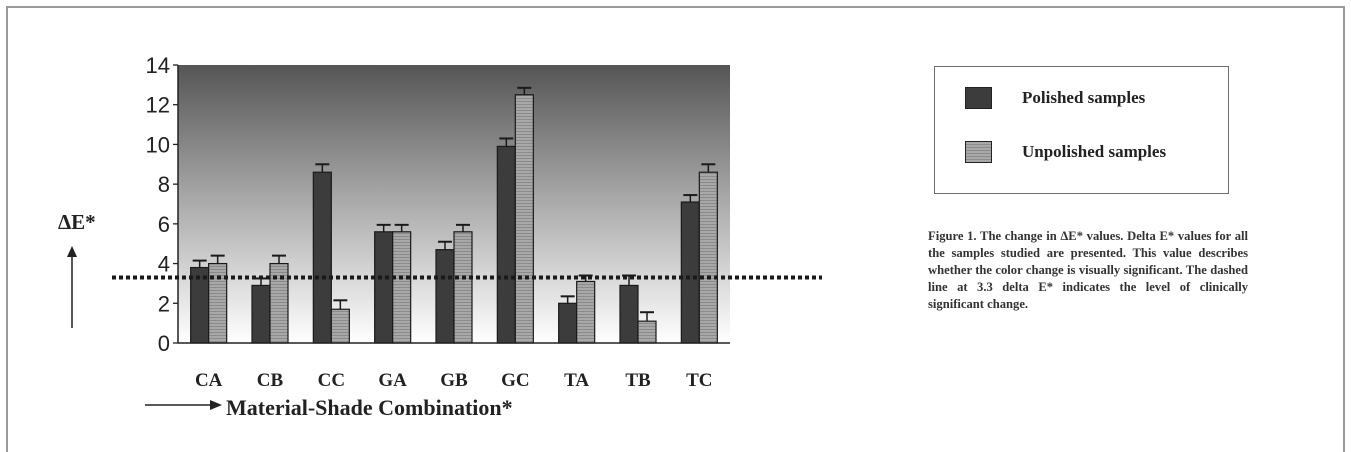 Image resolution: width=1351 pixels, height=452 pixels. I want to click on x-tick-label-ta: TA, so click(576, 380).